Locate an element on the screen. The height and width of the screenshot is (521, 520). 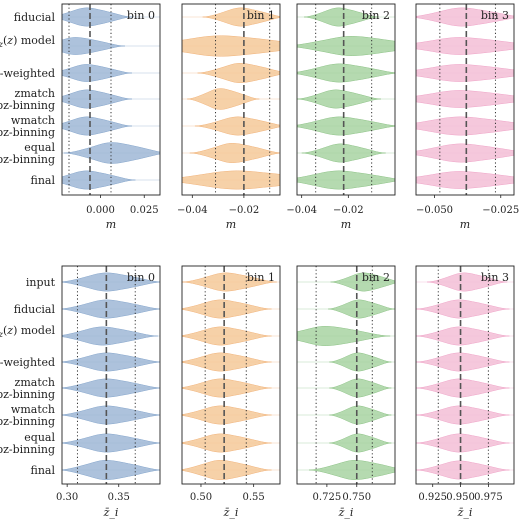
x-tick-label: 0.725 is located at coordinates (327, 497).